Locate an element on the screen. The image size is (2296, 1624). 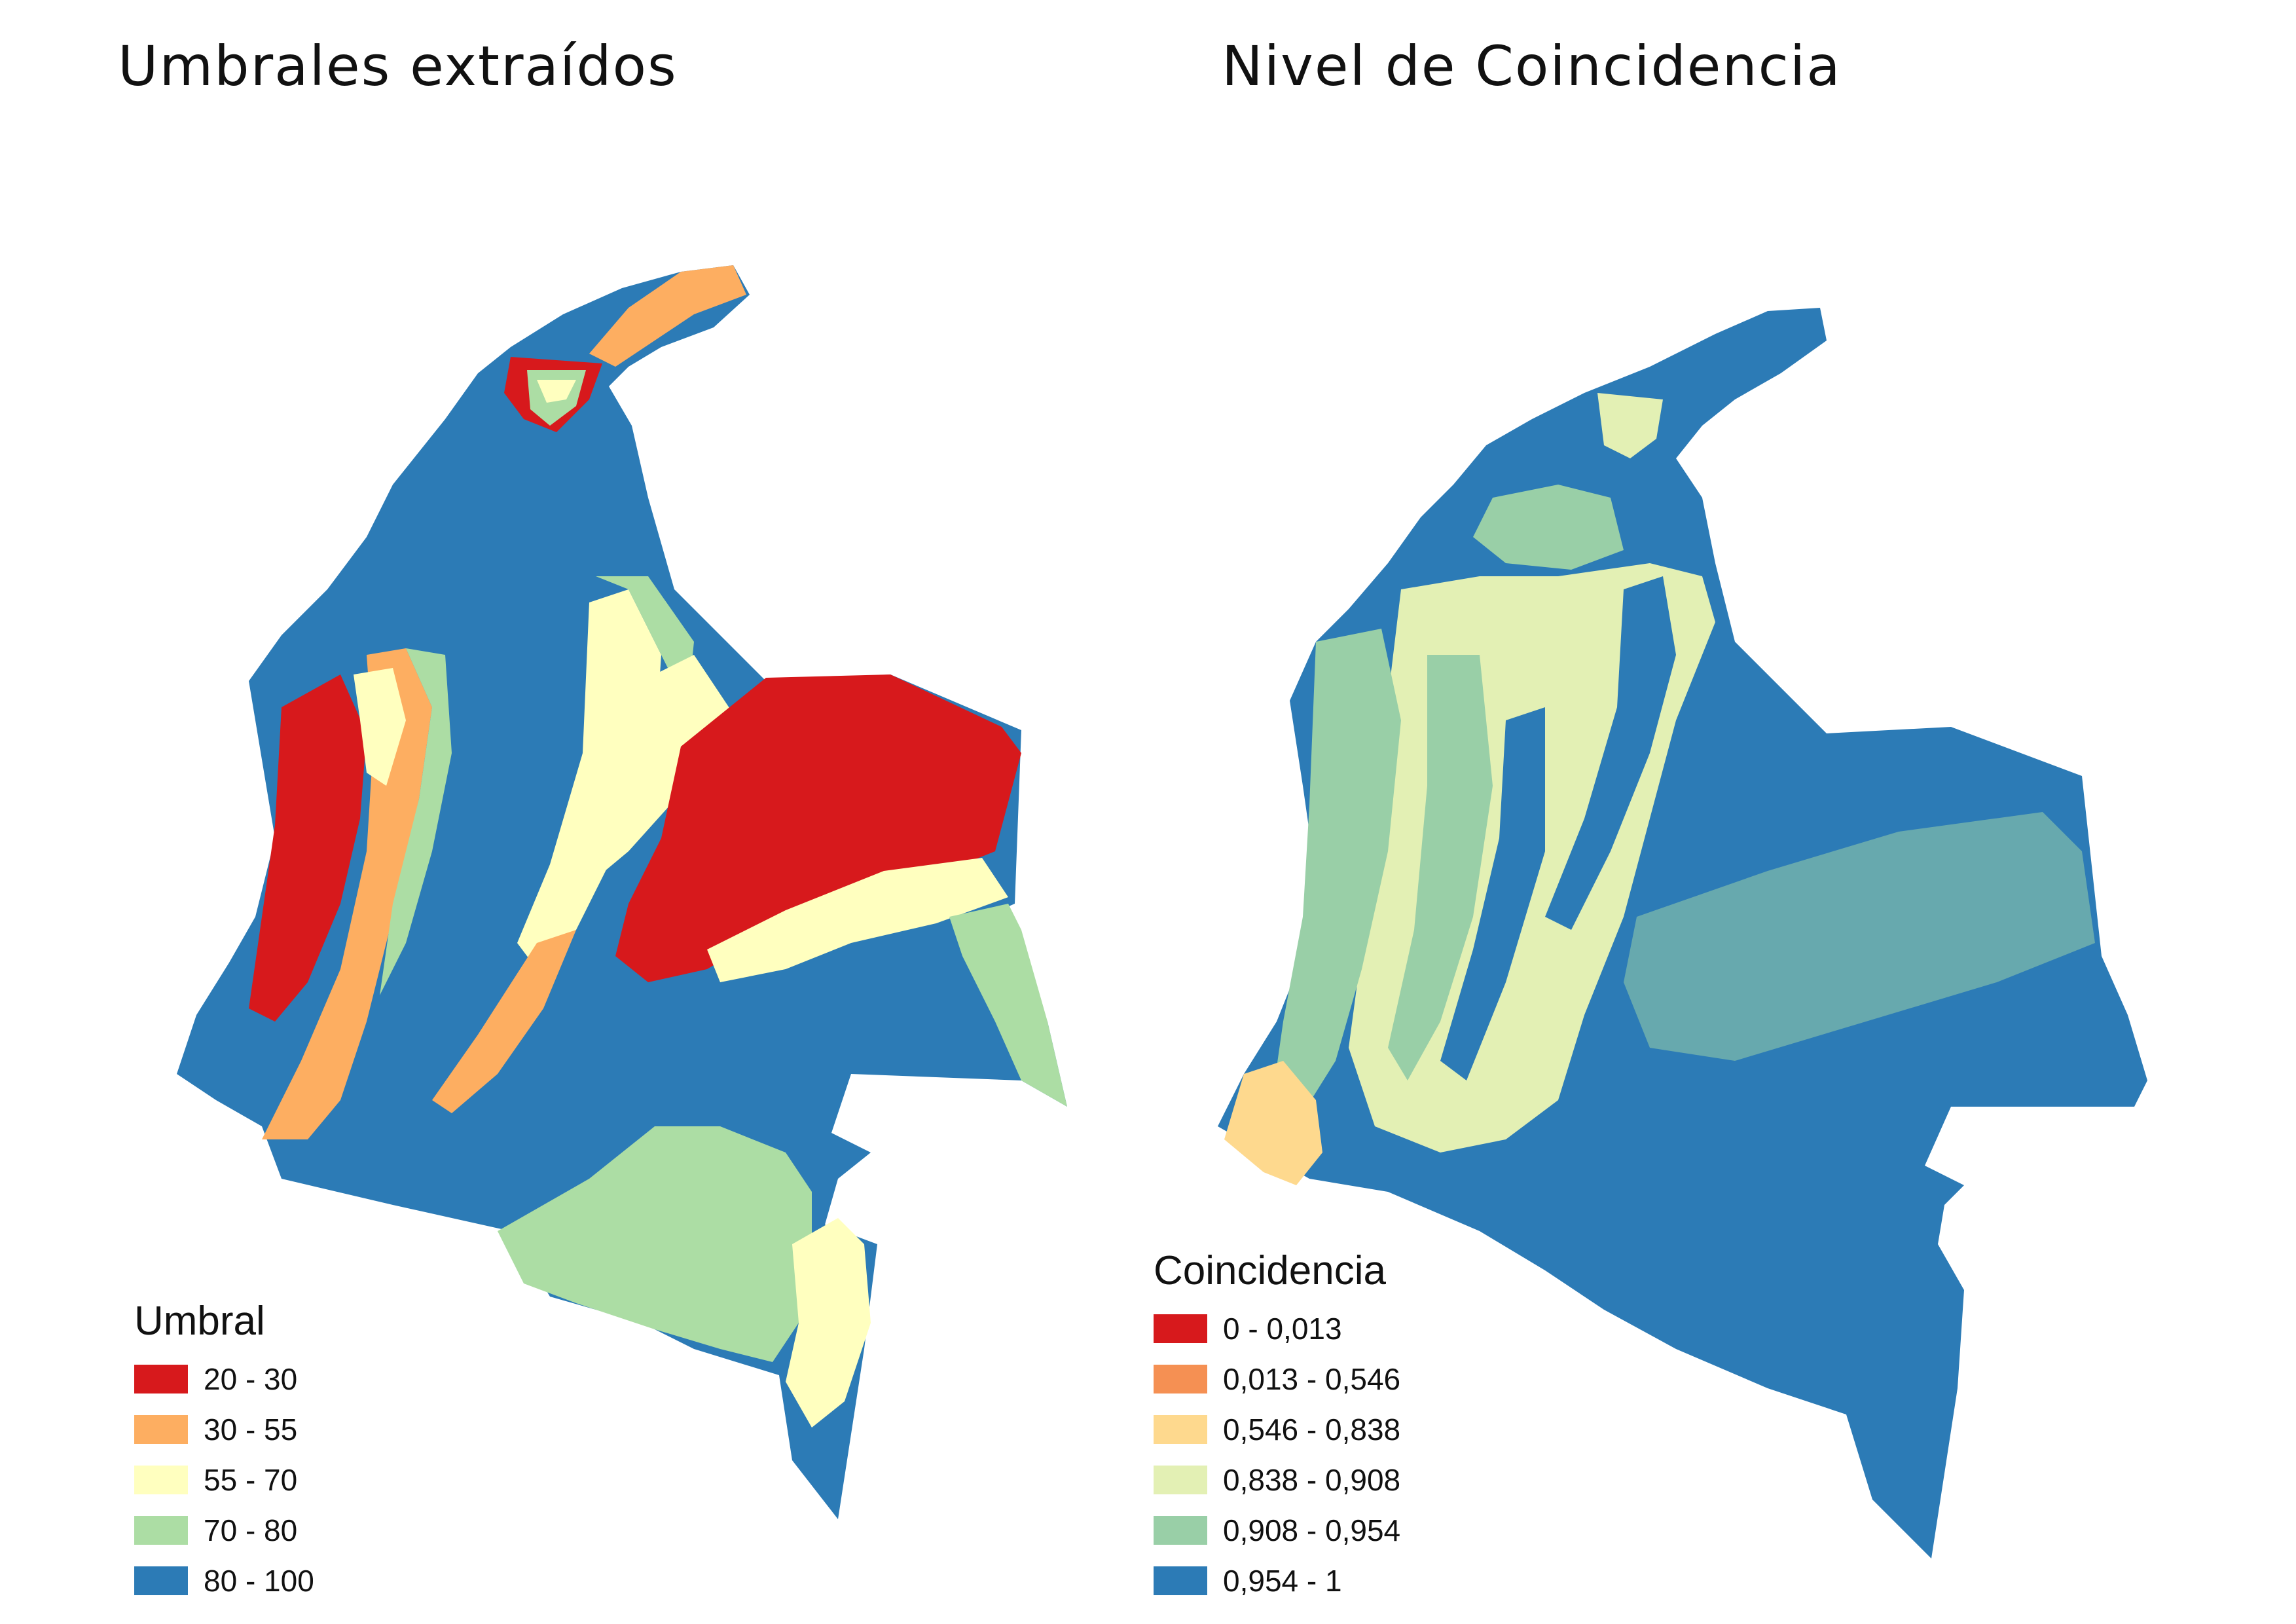
left-map-west-cordillera-green is located at coordinates (416, 821).